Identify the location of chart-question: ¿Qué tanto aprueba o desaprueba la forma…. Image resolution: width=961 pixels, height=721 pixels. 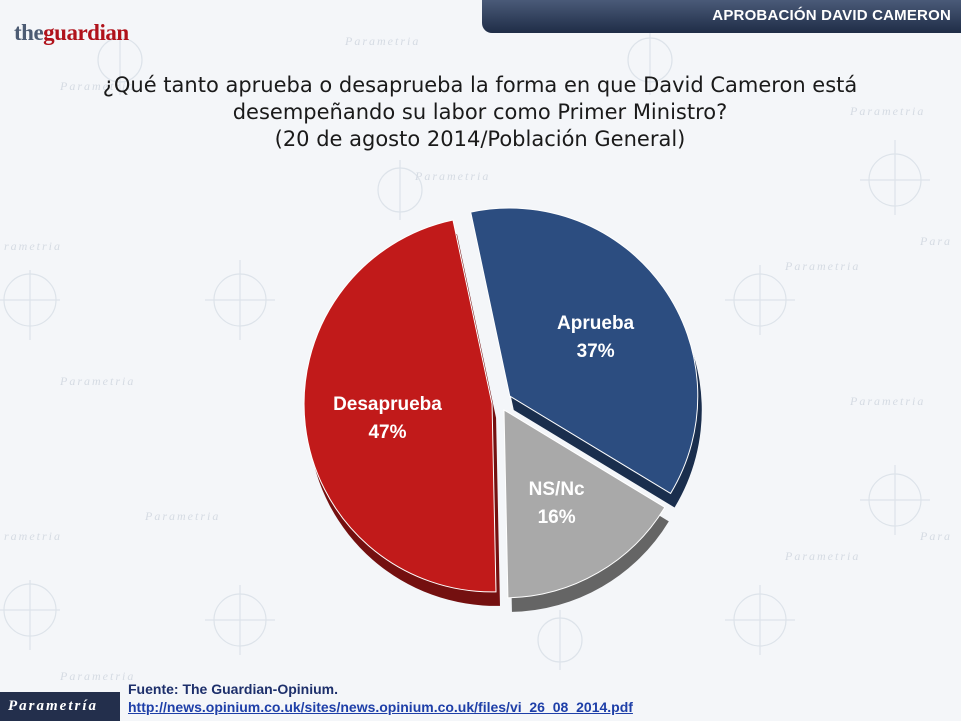
(480, 112).